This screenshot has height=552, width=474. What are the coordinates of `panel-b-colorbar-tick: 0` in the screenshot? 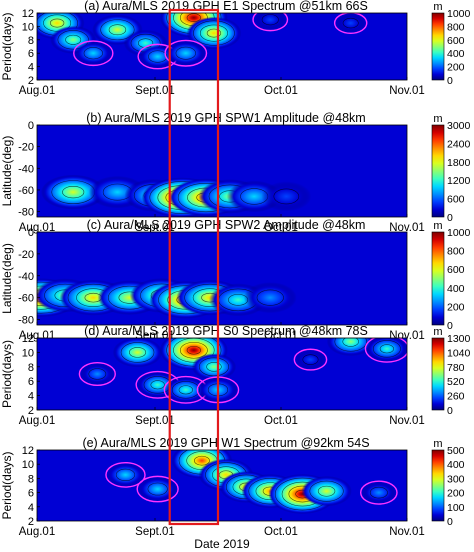 It's located at (450, 218).